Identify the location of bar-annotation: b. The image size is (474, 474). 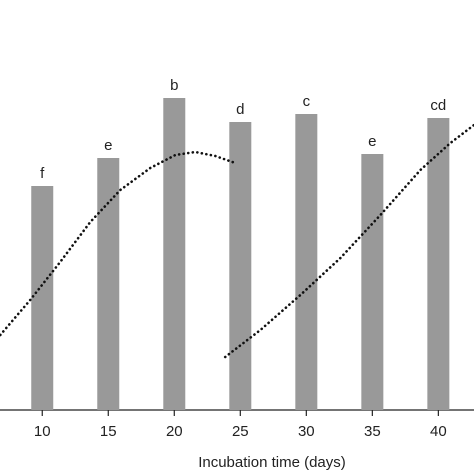
(174, 85).